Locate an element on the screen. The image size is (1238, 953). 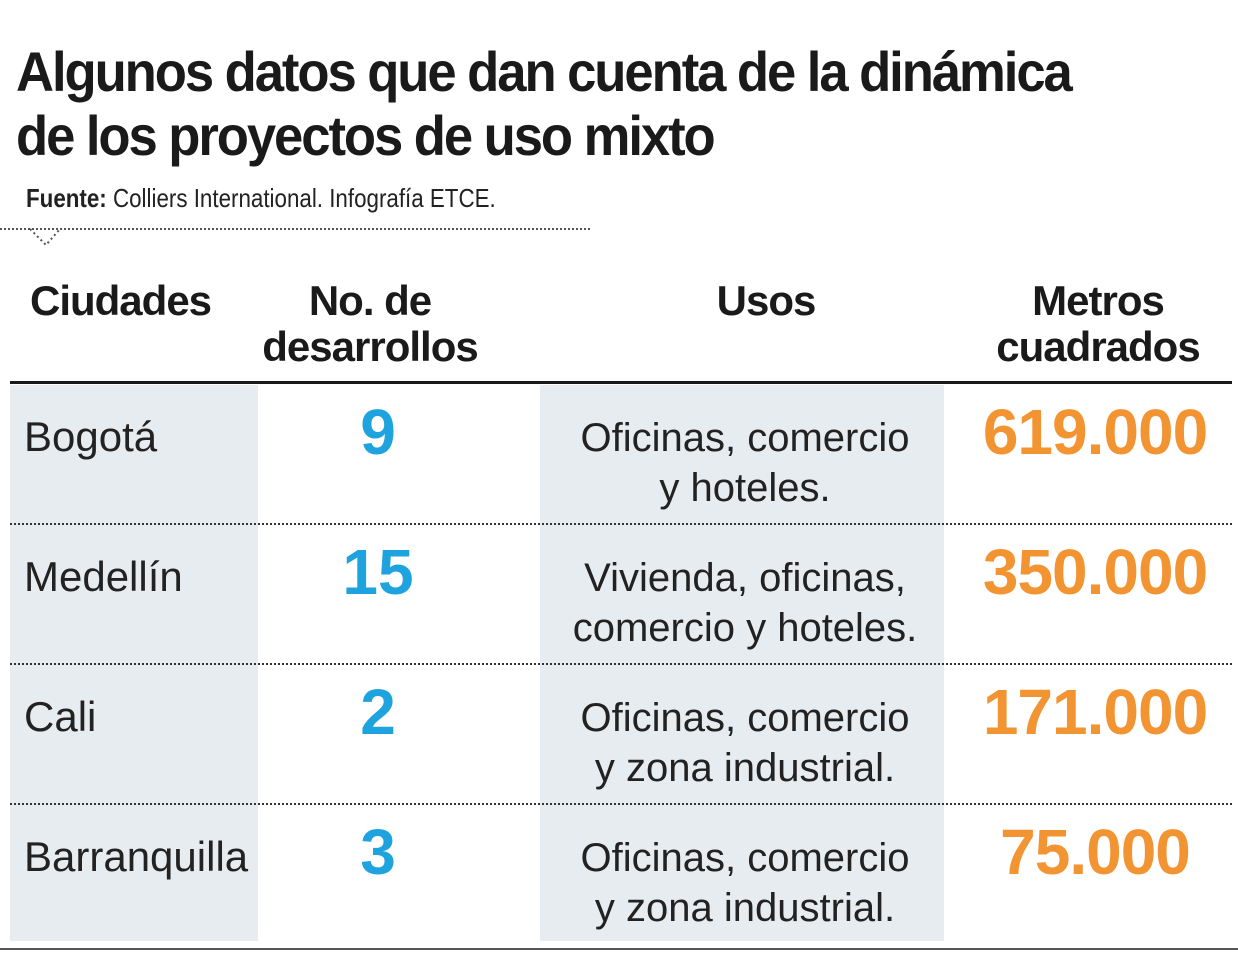
city-cell: Barranquilla is located at coordinates (136, 856).